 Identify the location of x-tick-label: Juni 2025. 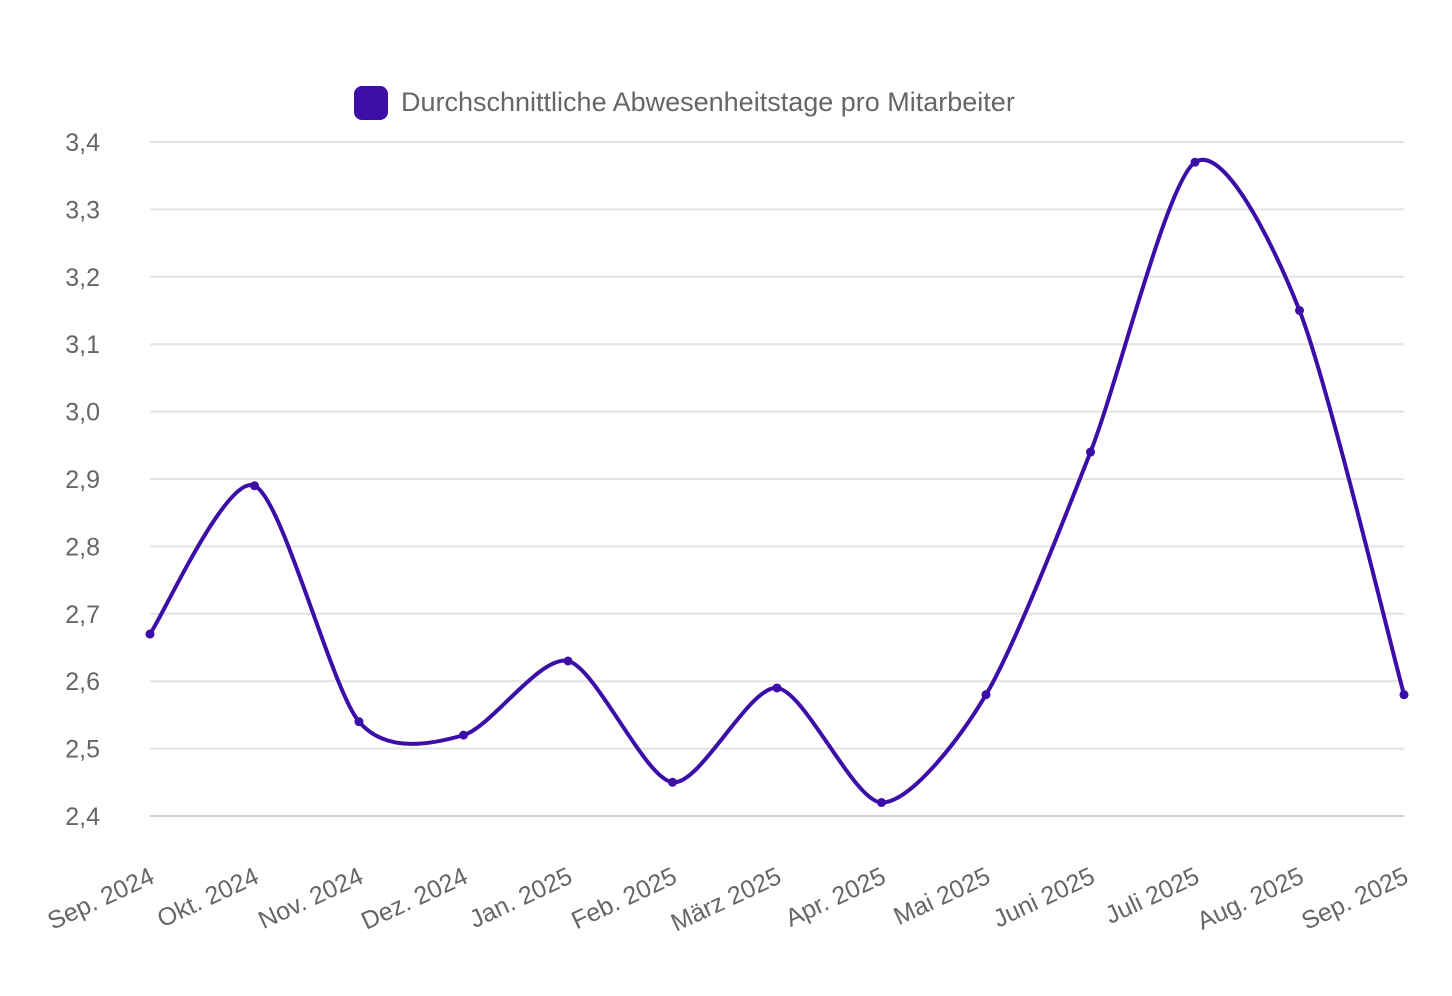
(1044, 897).